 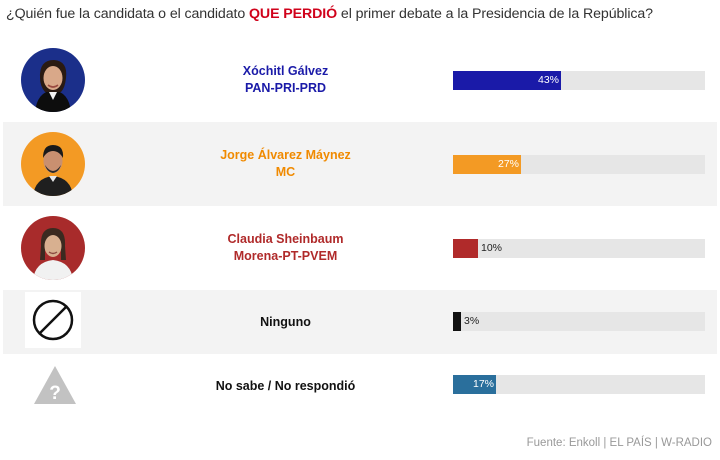 I want to click on bar-label-name: No sabe / No respondió, so click(x=285, y=386).